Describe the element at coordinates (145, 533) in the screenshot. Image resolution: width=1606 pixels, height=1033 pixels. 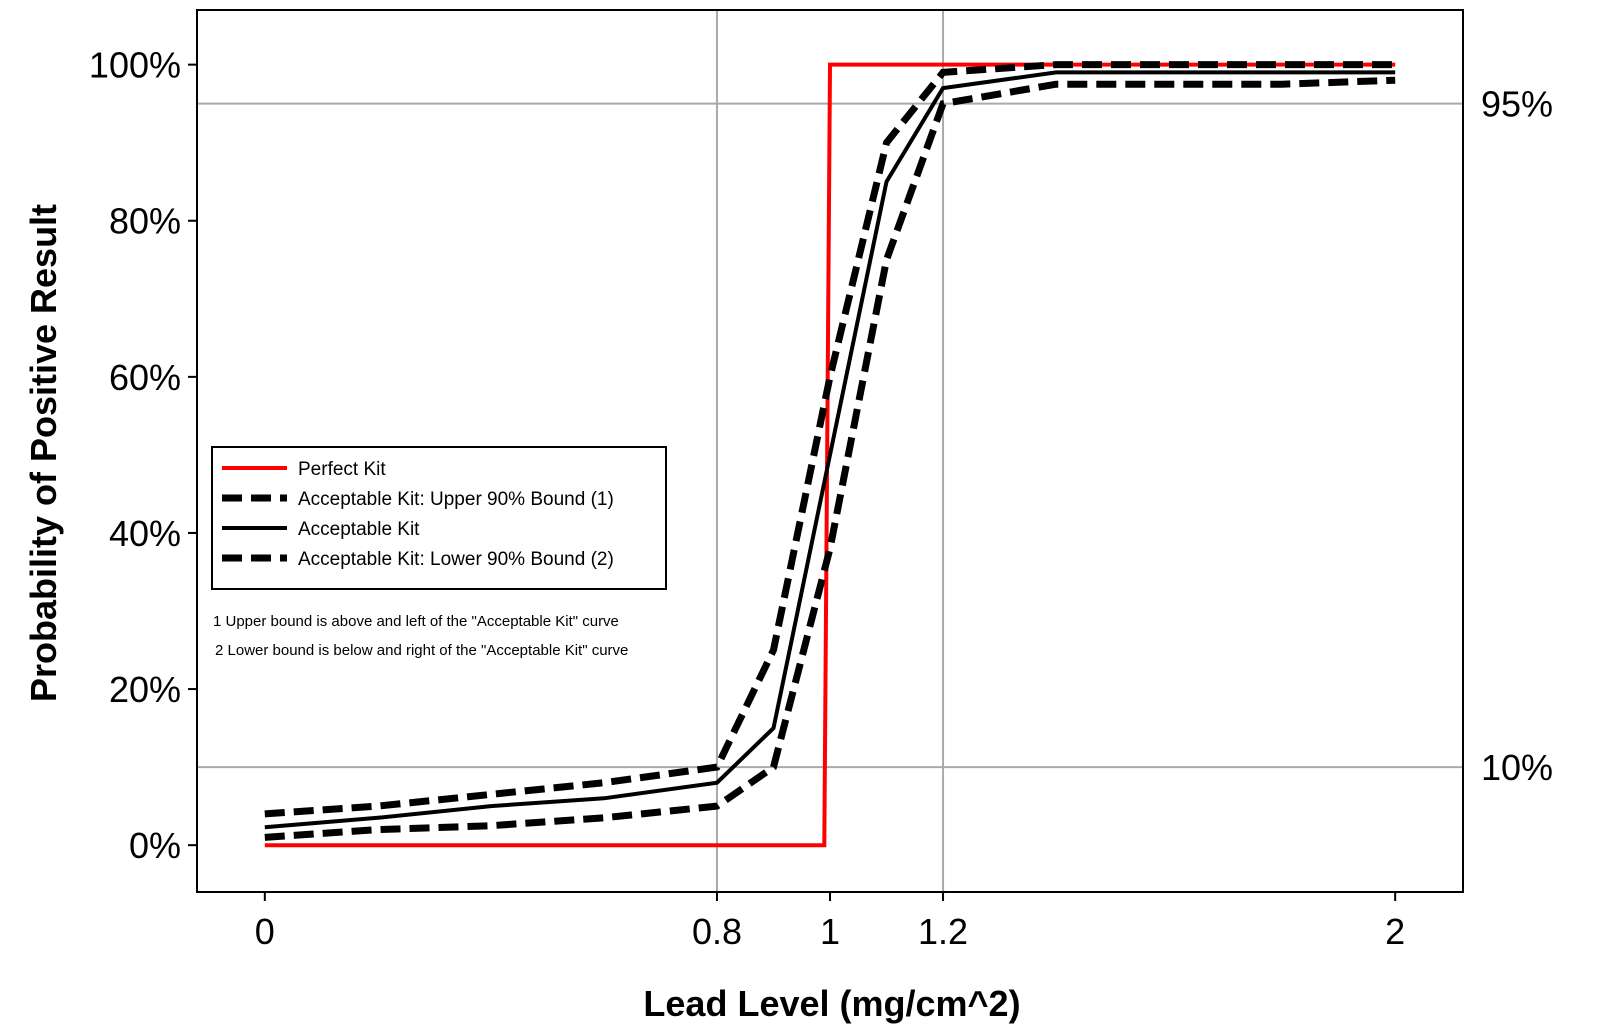
I see `y-tick-label: 40%` at that location.